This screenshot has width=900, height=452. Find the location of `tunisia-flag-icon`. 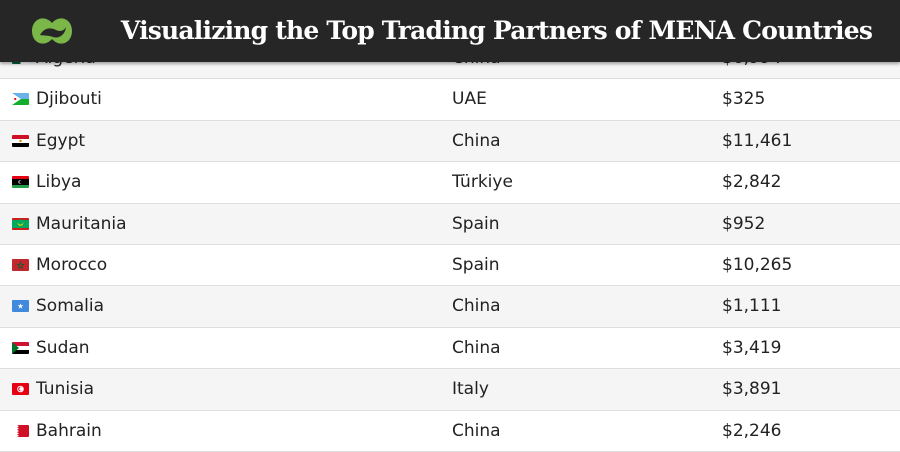

tunisia-flag-icon is located at coordinates (20, 389).